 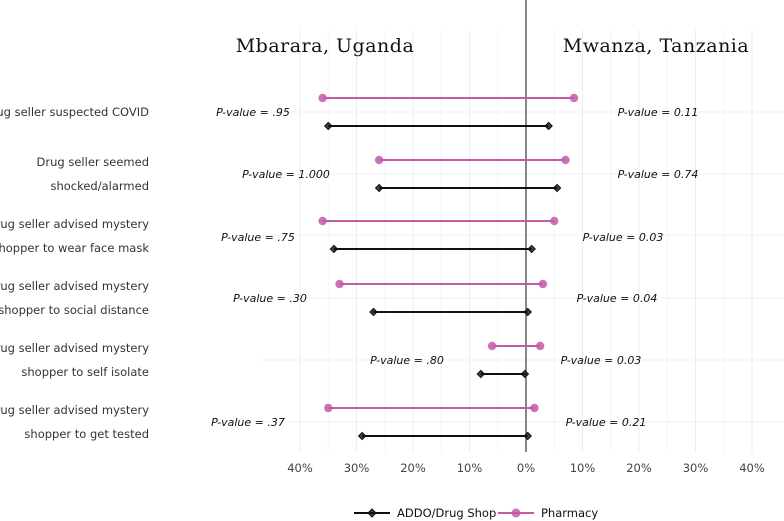 What do you see at coordinates (407, 360) in the screenshot?
I see `p-value-uganda: P-value = .80` at bounding box center [407, 360].